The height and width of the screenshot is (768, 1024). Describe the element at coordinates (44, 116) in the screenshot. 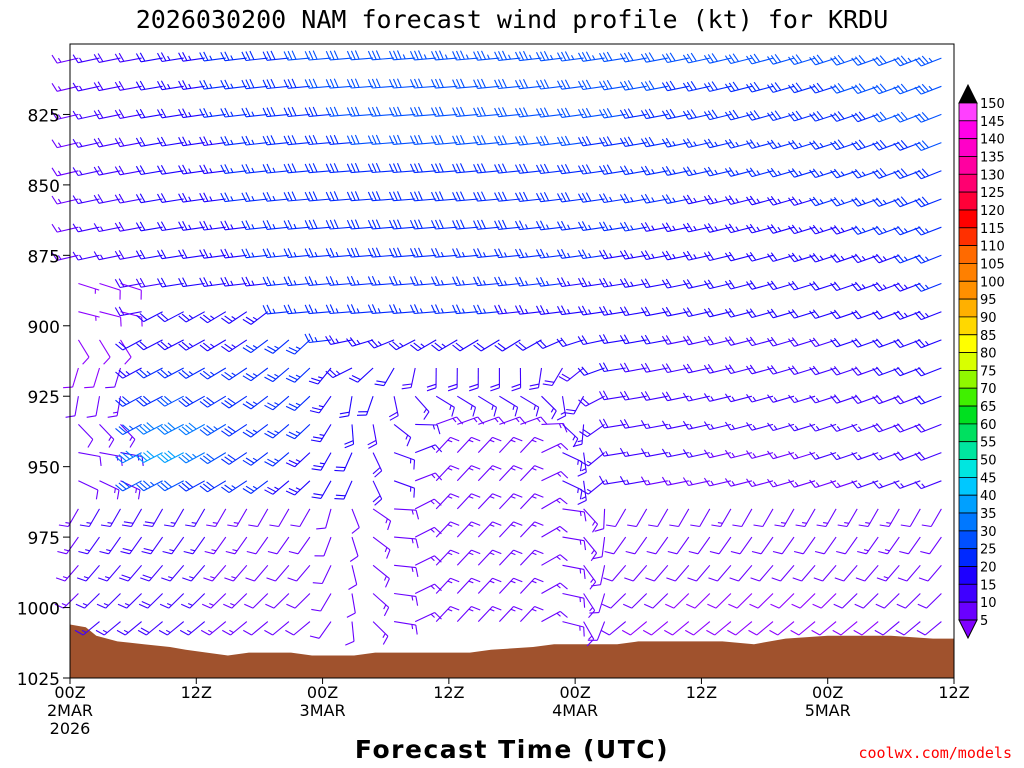

I see `y-tick-label: 825` at that location.